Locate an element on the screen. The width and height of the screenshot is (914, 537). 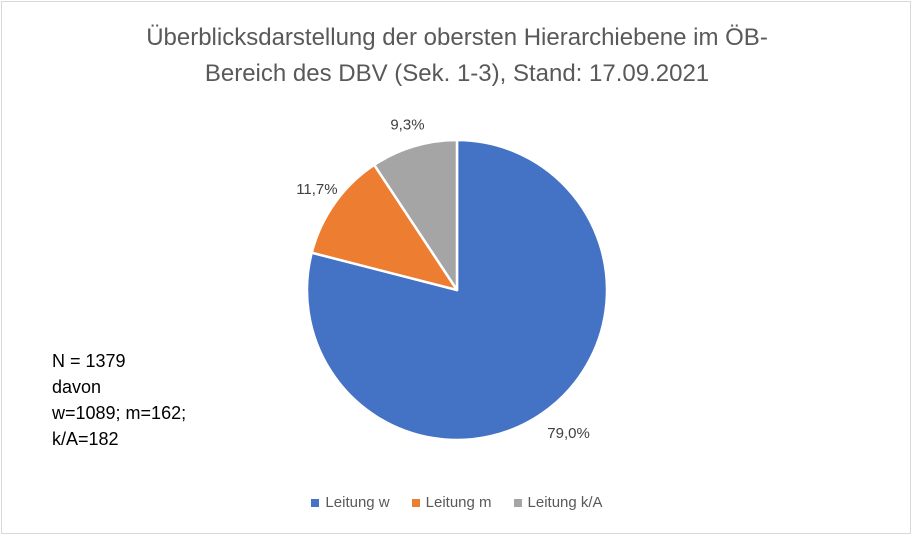
legend-item-leitung-m: Leitung m is located at coordinates (451, 502).